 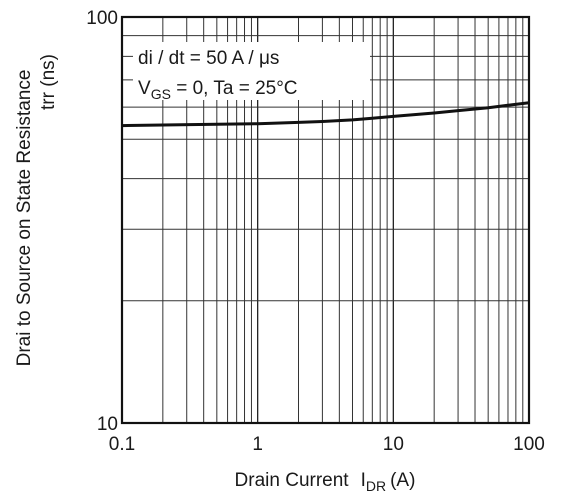 What do you see at coordinates (257, 444) in the screenshot?
I see `x-tick-label: 1` at bounding box center [257, 444].